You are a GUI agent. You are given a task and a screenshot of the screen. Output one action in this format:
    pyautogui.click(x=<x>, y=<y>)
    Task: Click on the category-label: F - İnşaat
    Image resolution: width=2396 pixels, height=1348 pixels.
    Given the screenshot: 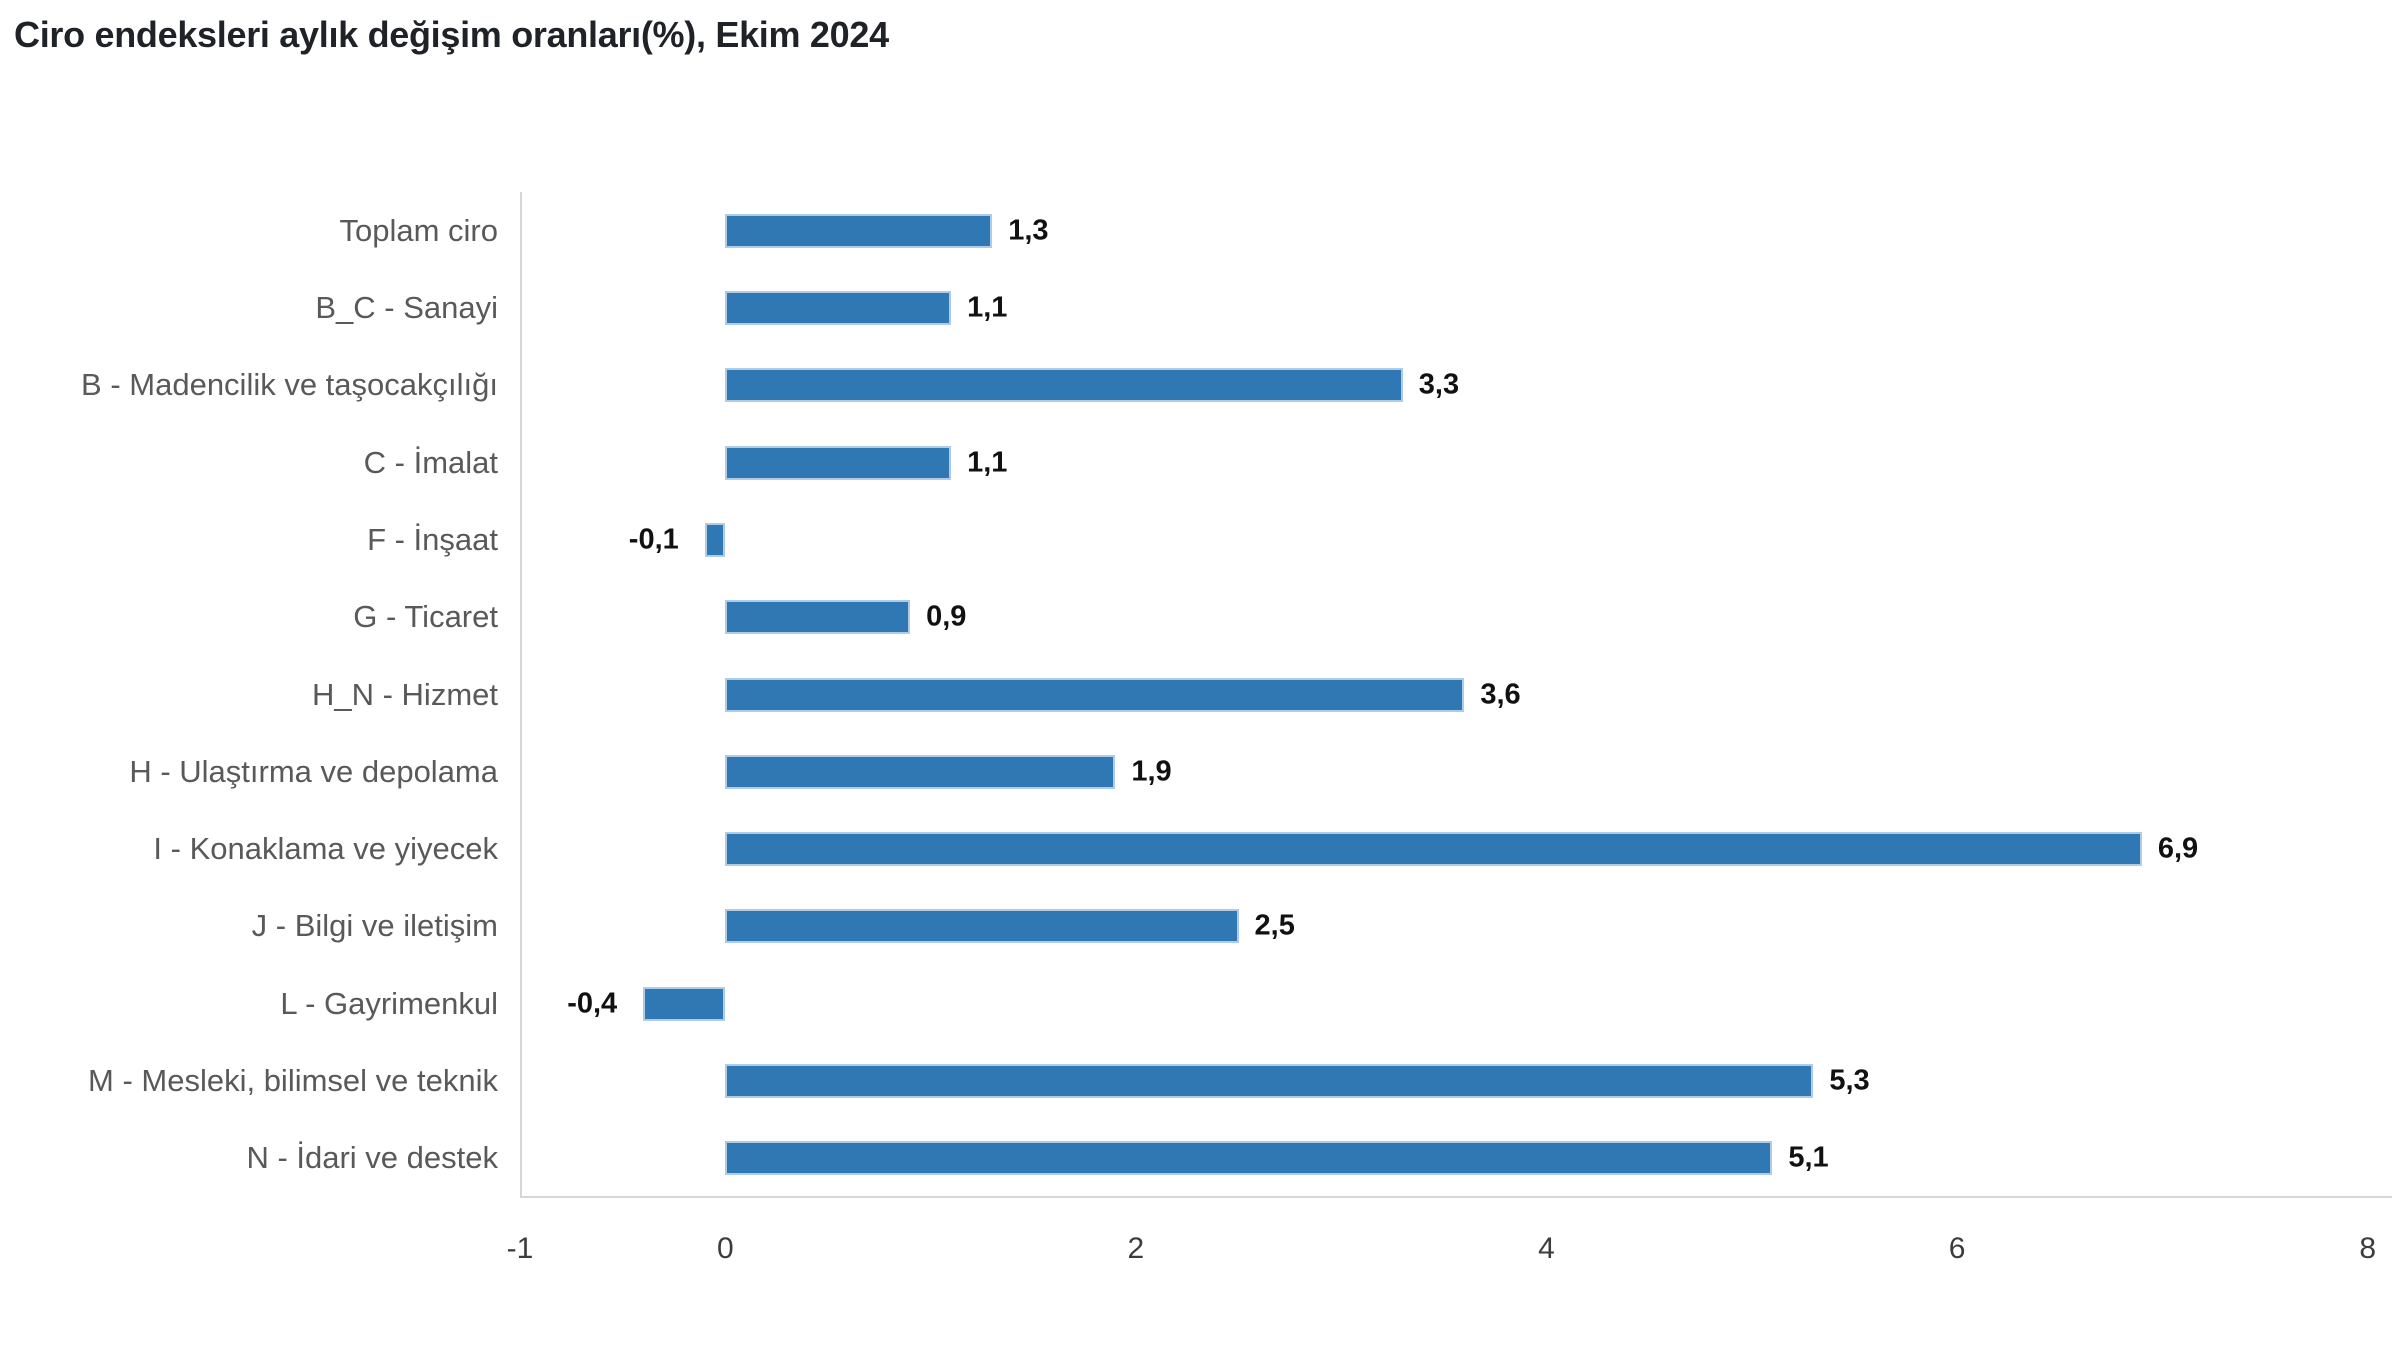 What is the action you would take?
    pyautogui.click(x=432, y=539)
    